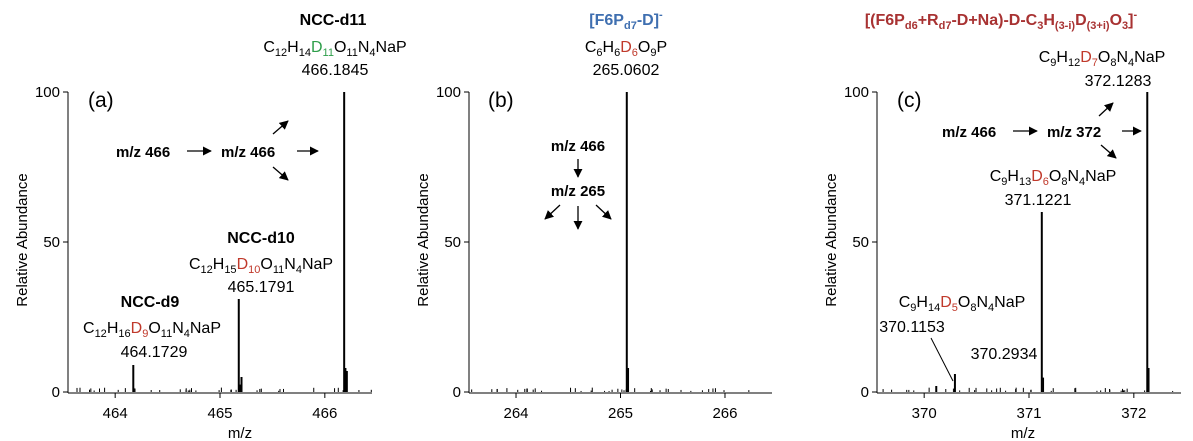  What do you see at coordinates (1106, 109) in the screenshot?
I see `panel-c-arrow-up` at bounding box center [1106, 109].